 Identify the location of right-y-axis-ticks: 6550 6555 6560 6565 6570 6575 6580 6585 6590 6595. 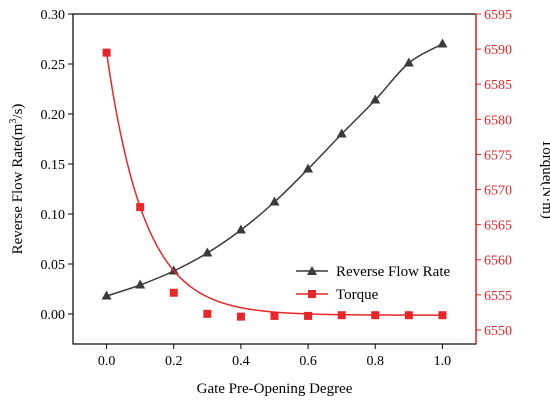
(493, 176).